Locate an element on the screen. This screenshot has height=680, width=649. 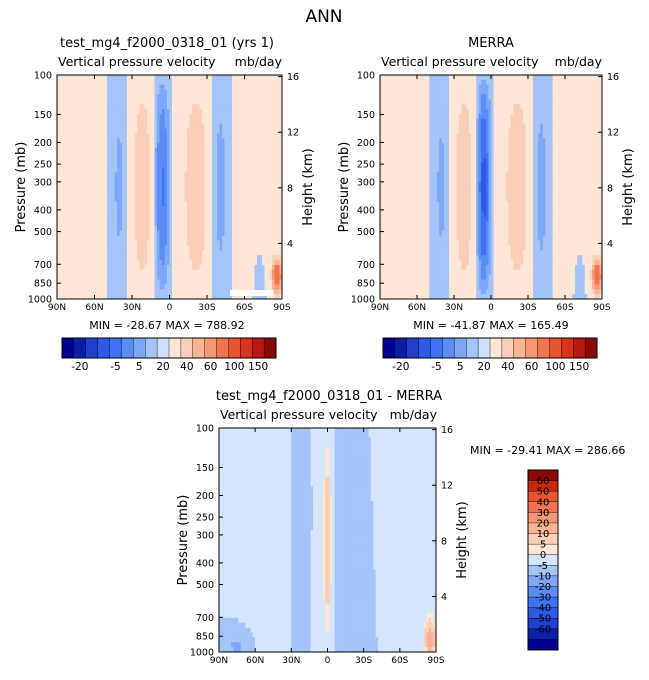
y-right-tick-label: 16 is located at coordinates (293, 77).